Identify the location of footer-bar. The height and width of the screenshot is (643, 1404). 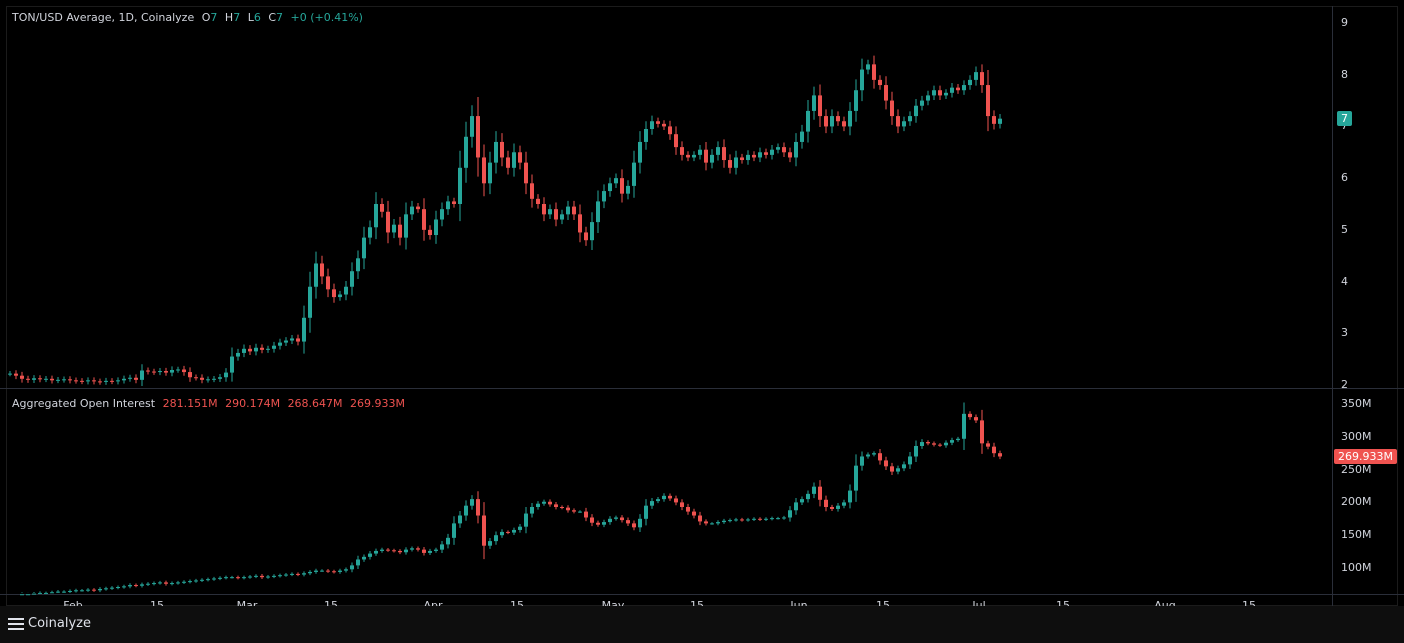
(702, 624).